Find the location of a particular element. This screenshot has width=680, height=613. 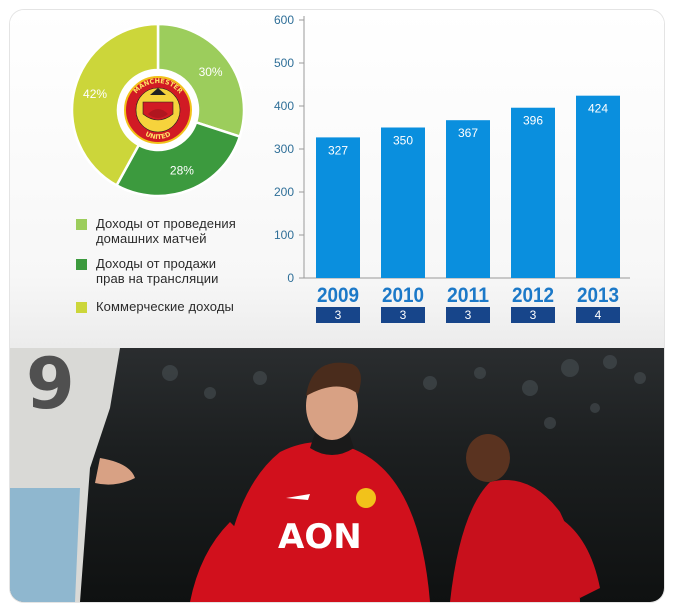

sponsor-text: AON is located at coordinates (320, 537).